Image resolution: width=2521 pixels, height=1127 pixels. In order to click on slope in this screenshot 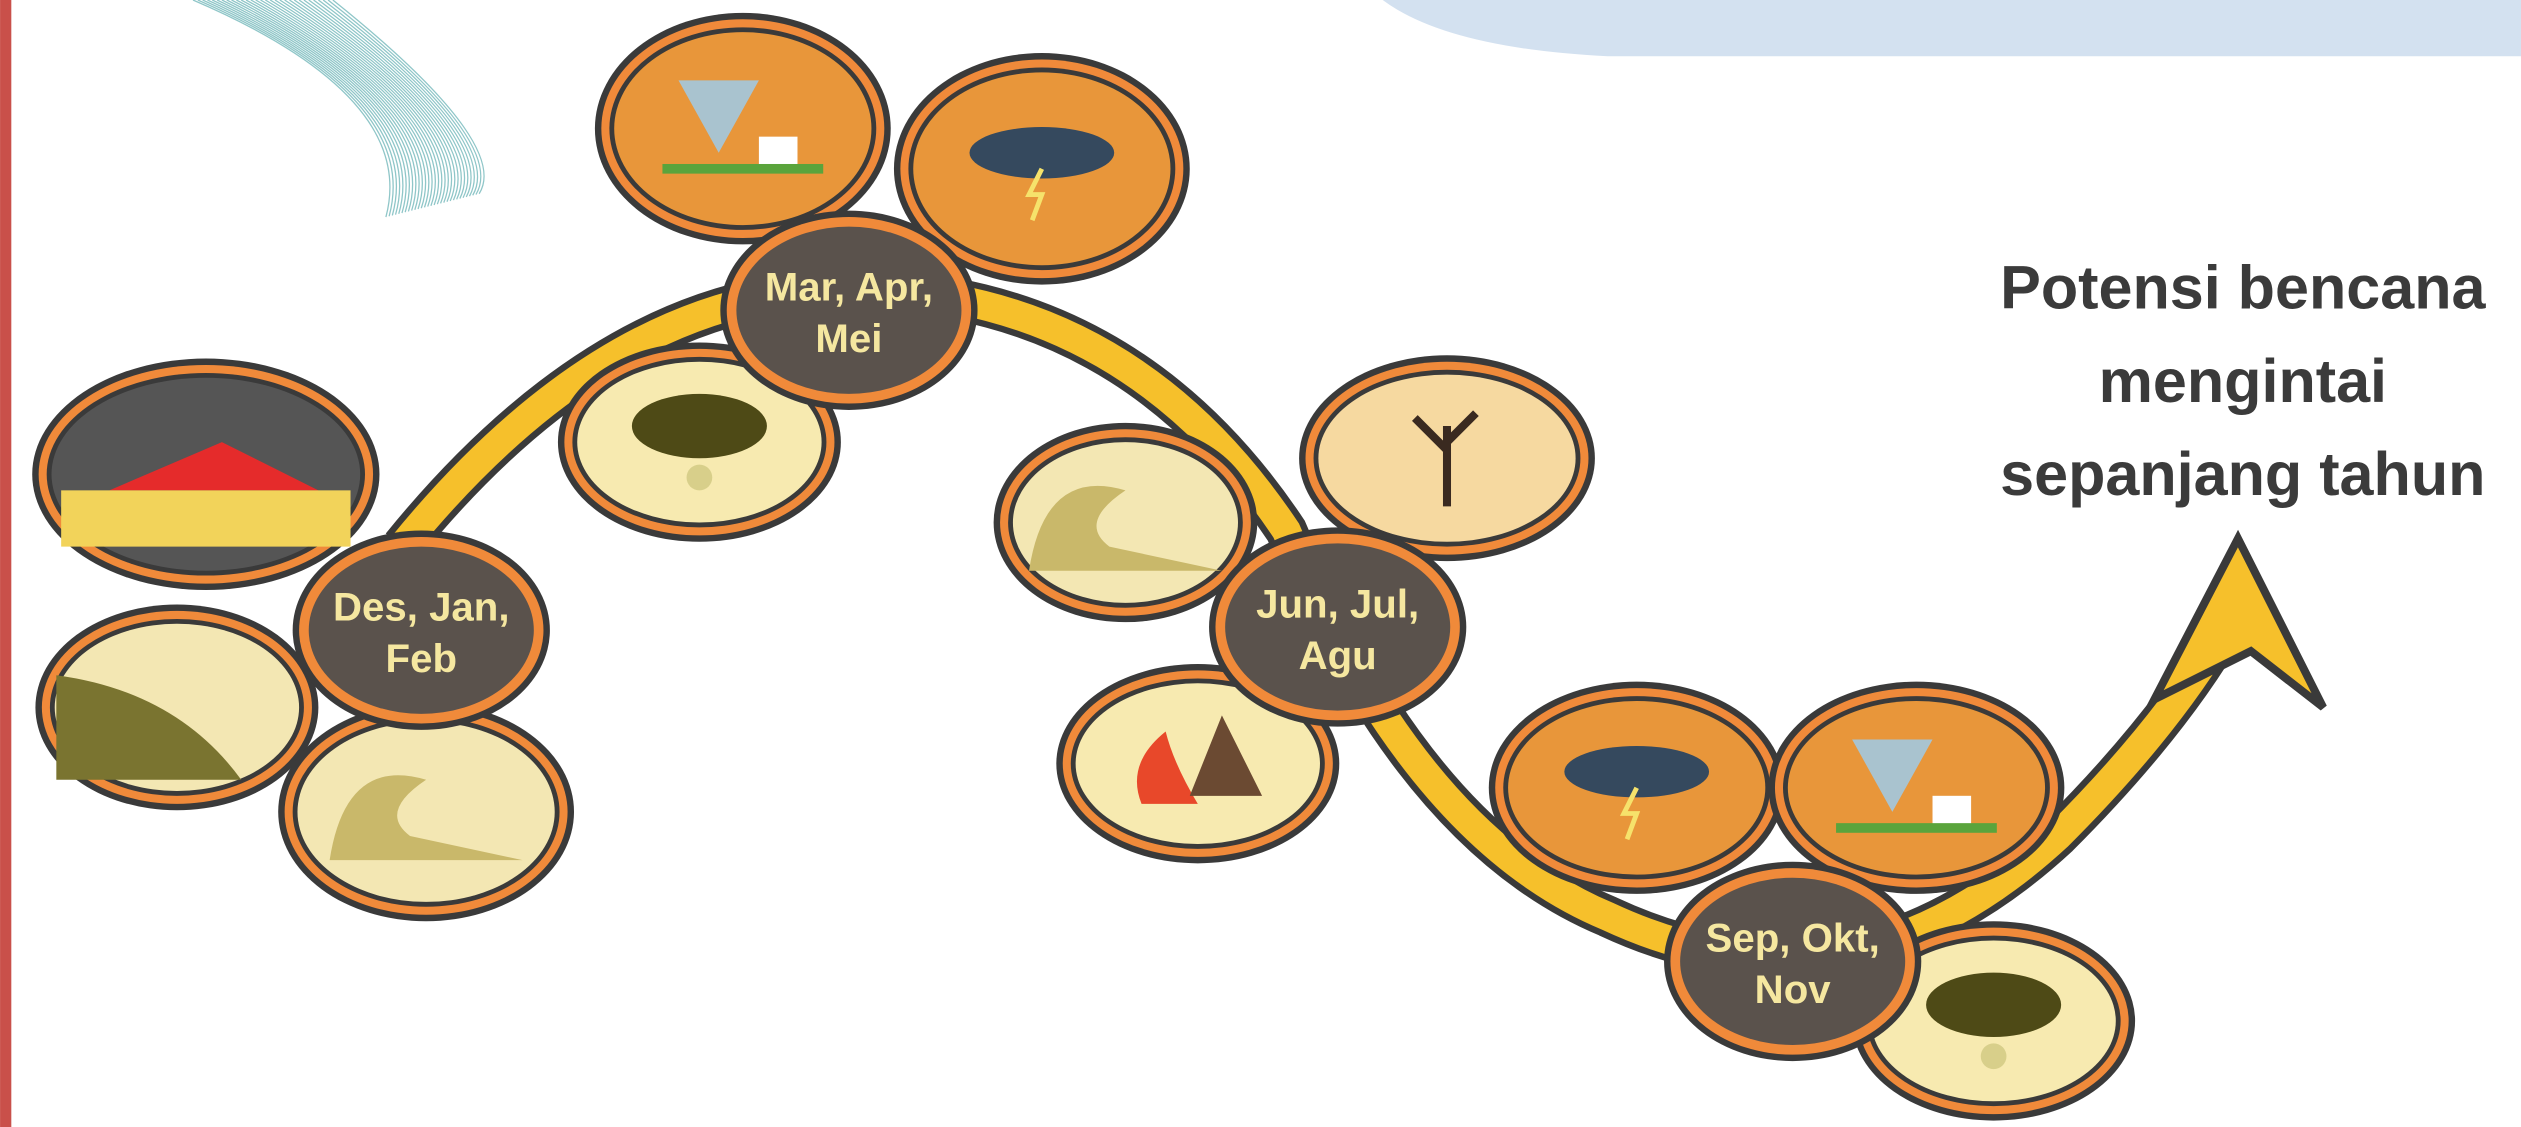, I will do `click(149, 727)`.